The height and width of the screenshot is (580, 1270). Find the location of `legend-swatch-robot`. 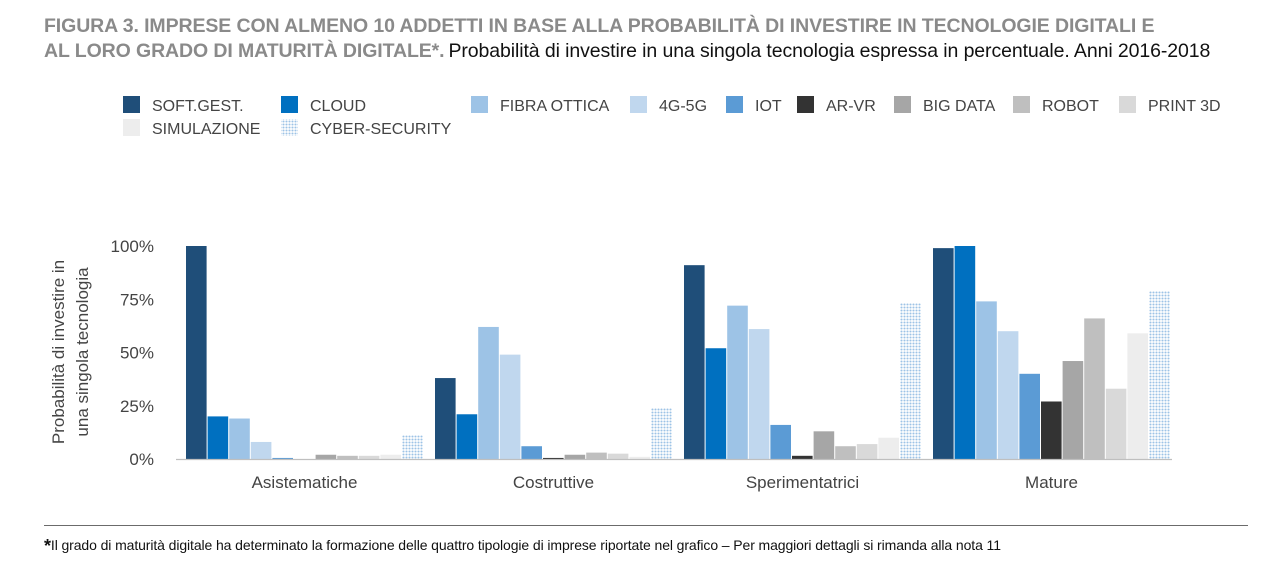

legend-swatch-robot is located at coordinates (1021, 104).